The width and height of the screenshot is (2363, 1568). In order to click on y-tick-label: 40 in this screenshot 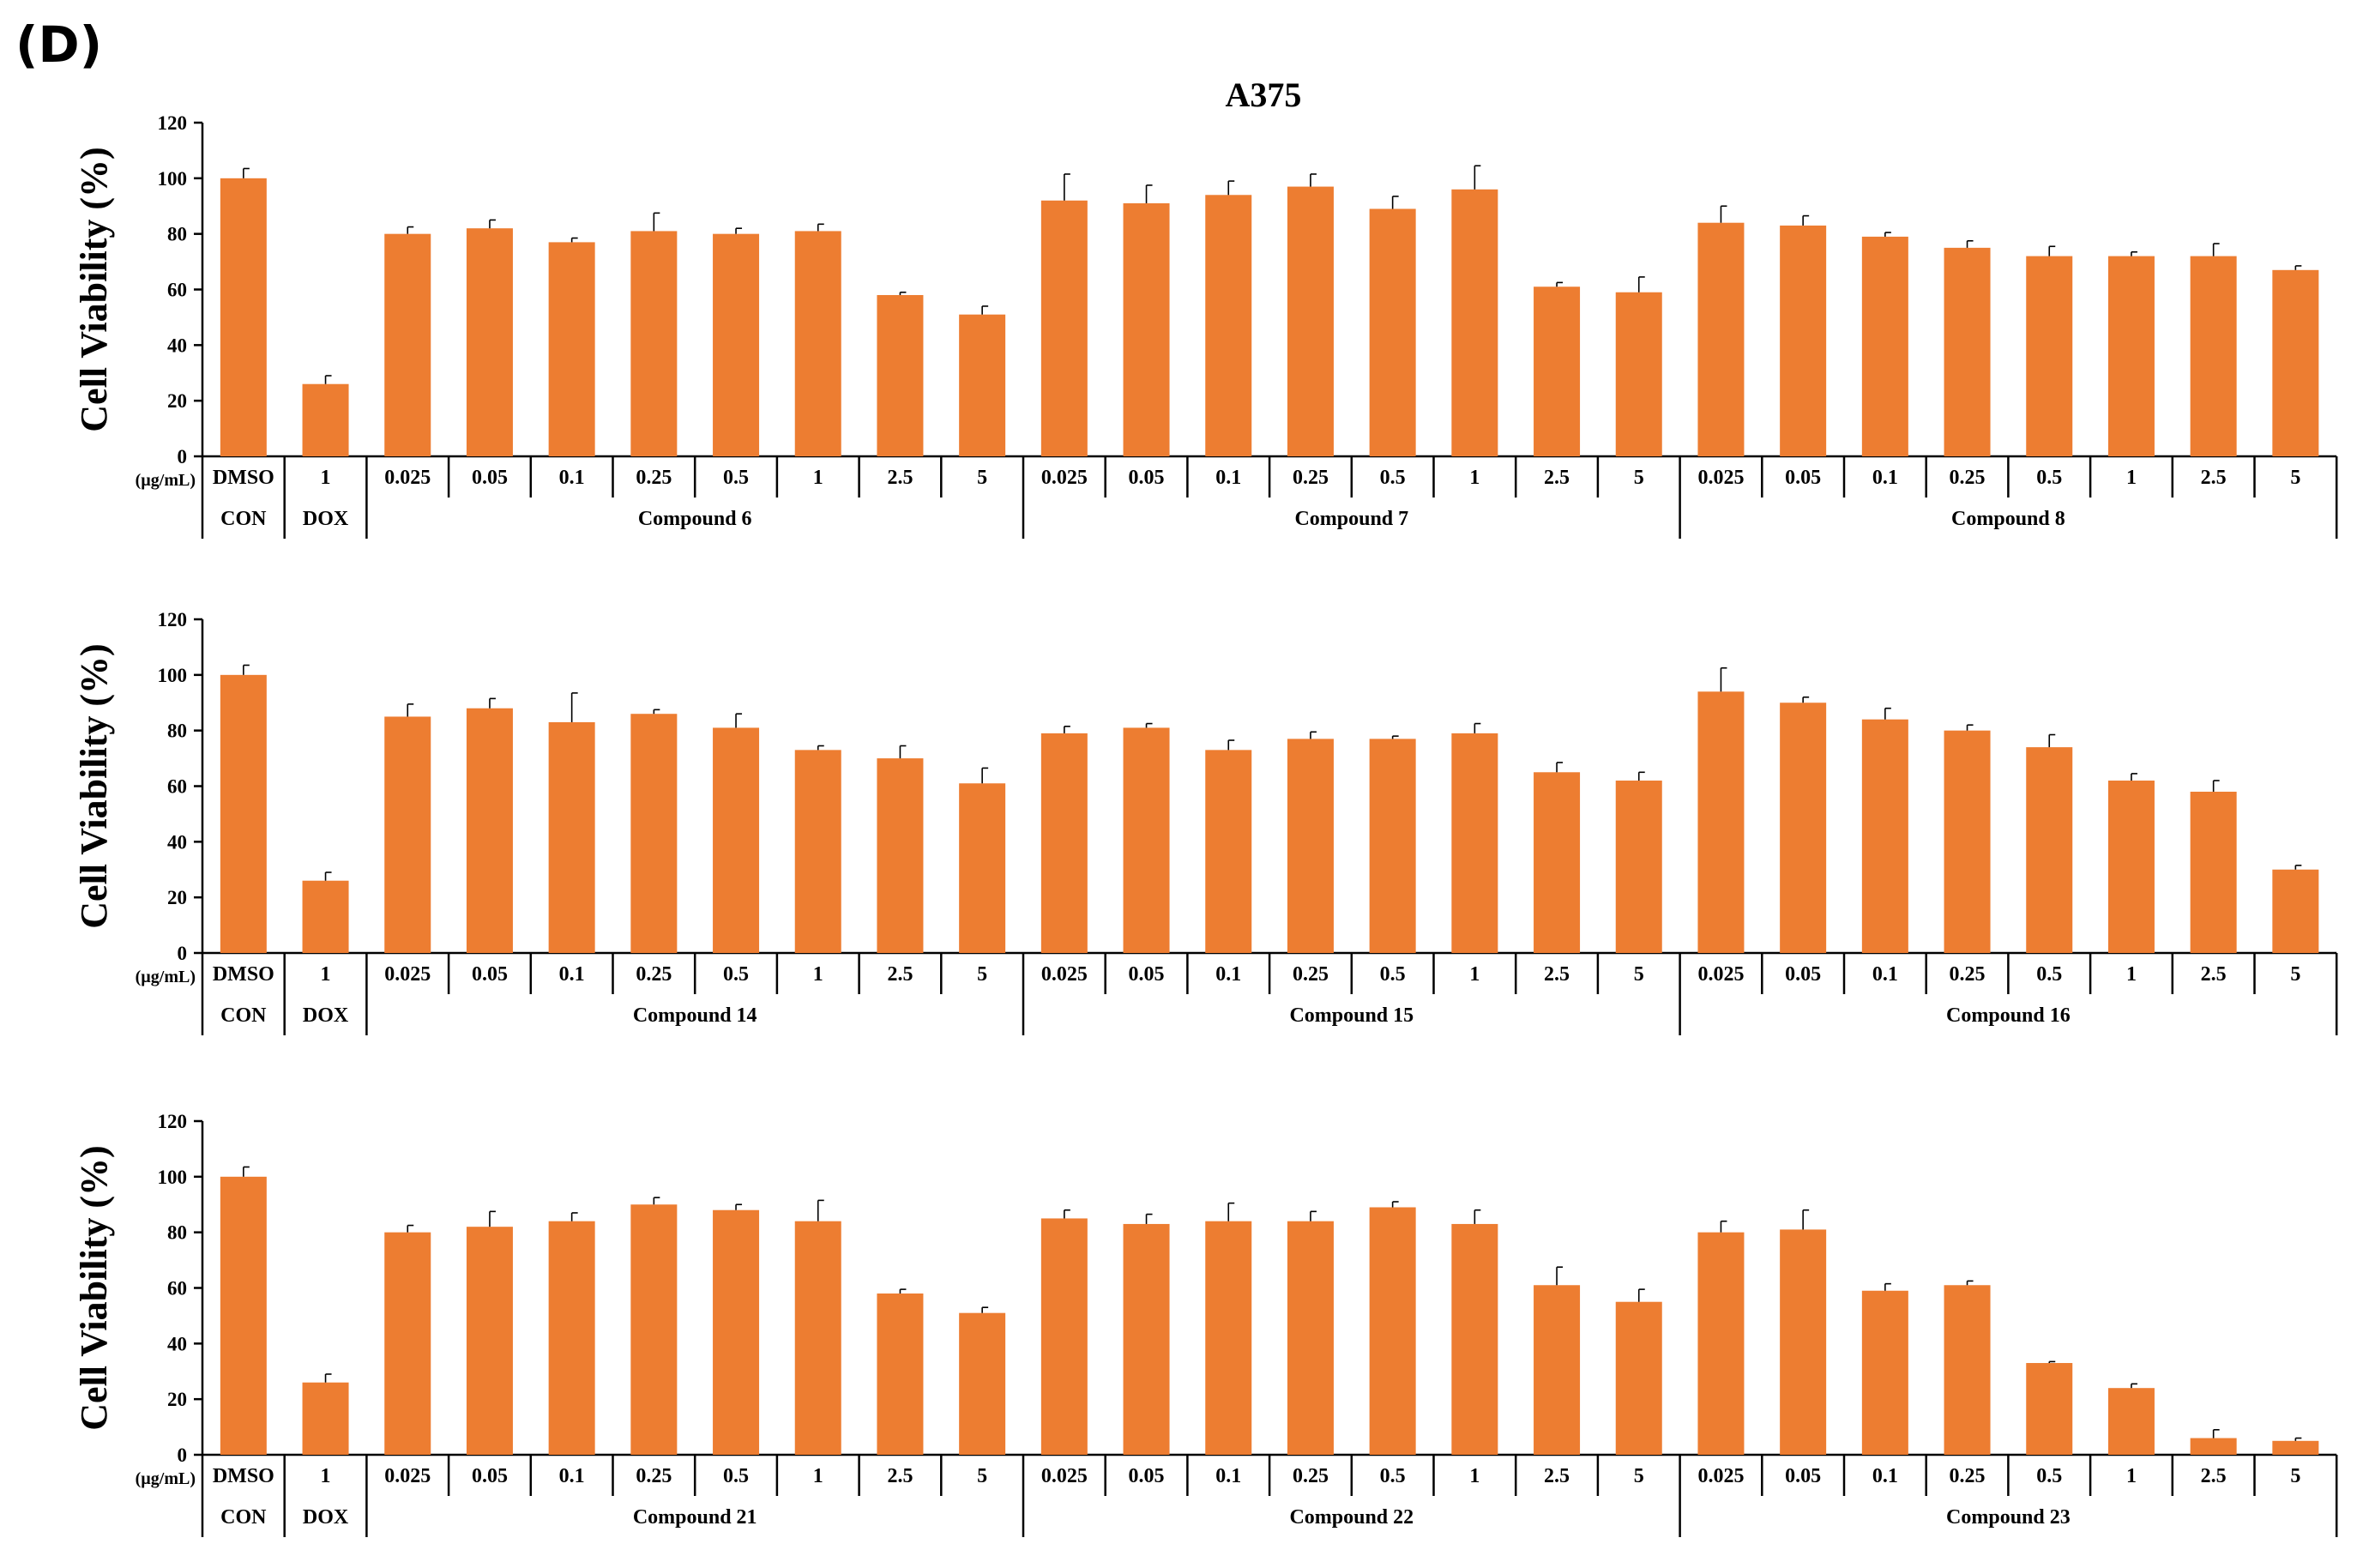, I will do `click(177, 1343)`.